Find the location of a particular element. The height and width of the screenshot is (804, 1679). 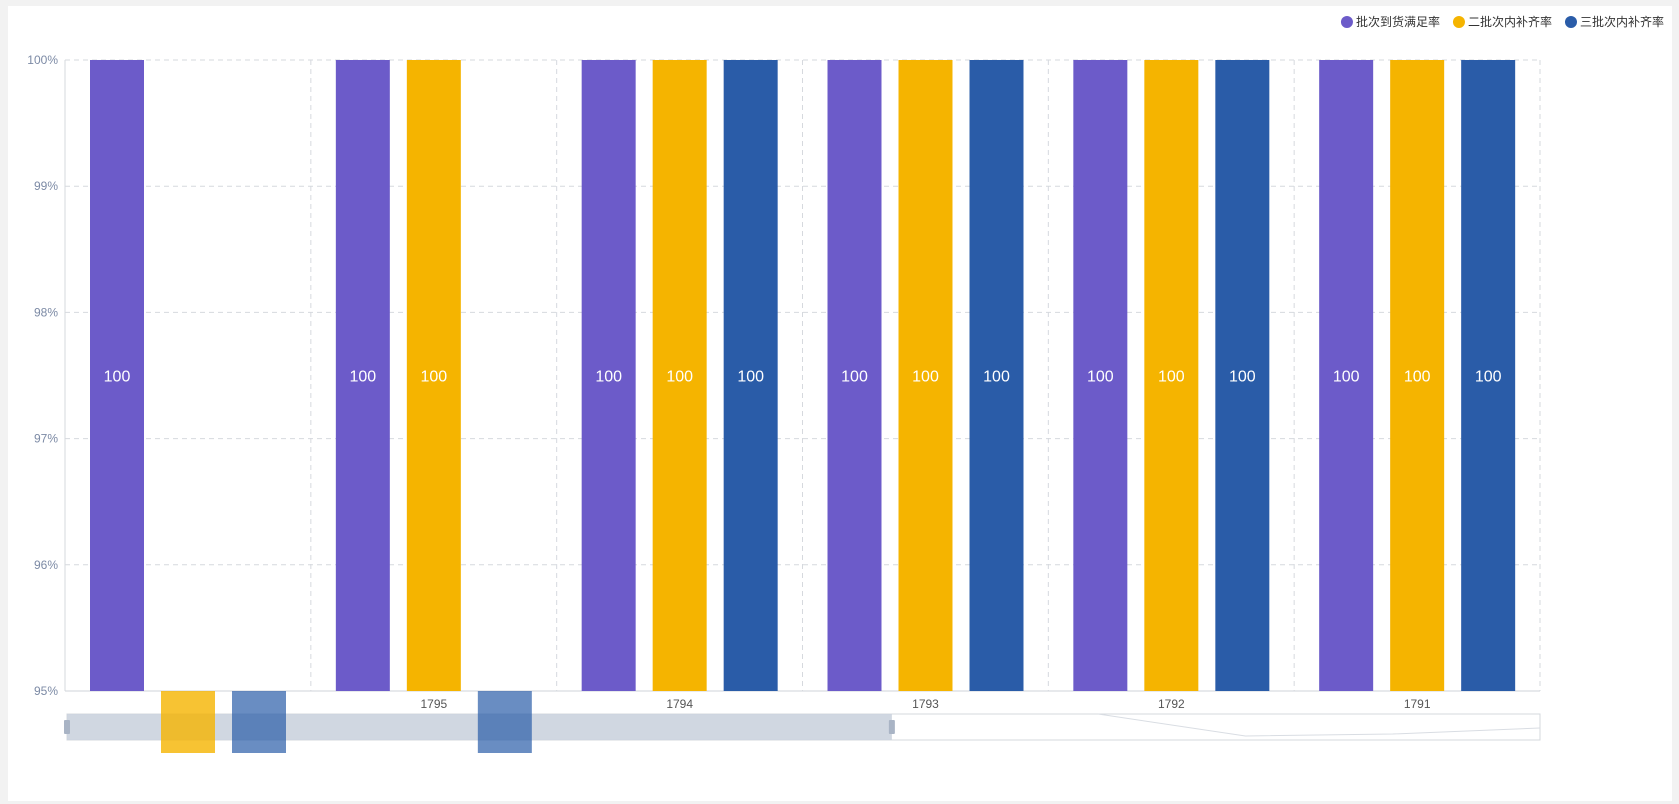

y-tick-label: 97% is located at coordinates (46, 439).